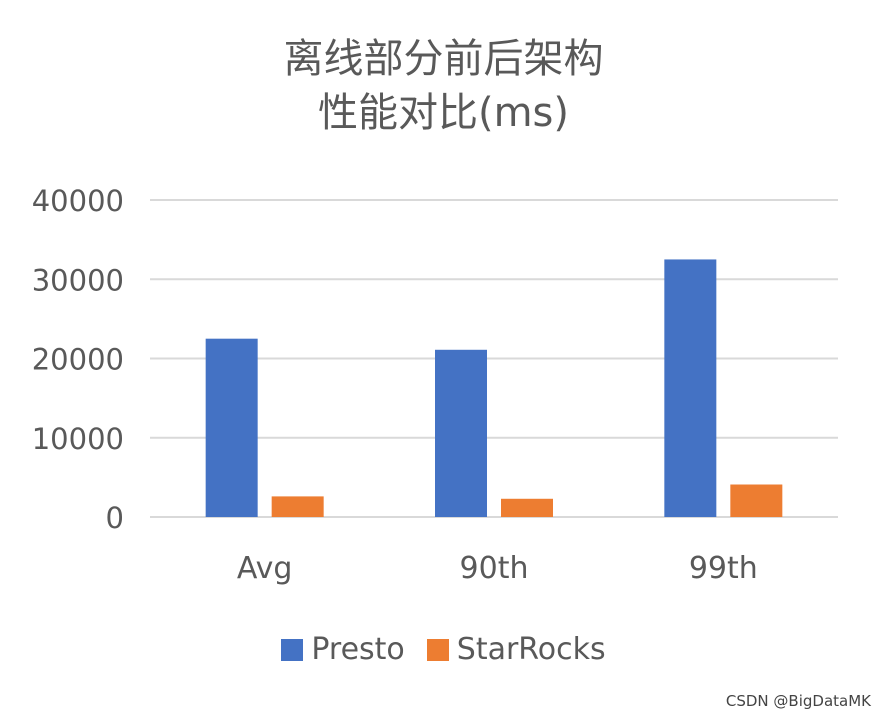 The image size is (887, 720). What do you see at coordinates (297, 506) in the screenshot?
I see `bar-starrocks-avg` at bounding box center [297, 506].